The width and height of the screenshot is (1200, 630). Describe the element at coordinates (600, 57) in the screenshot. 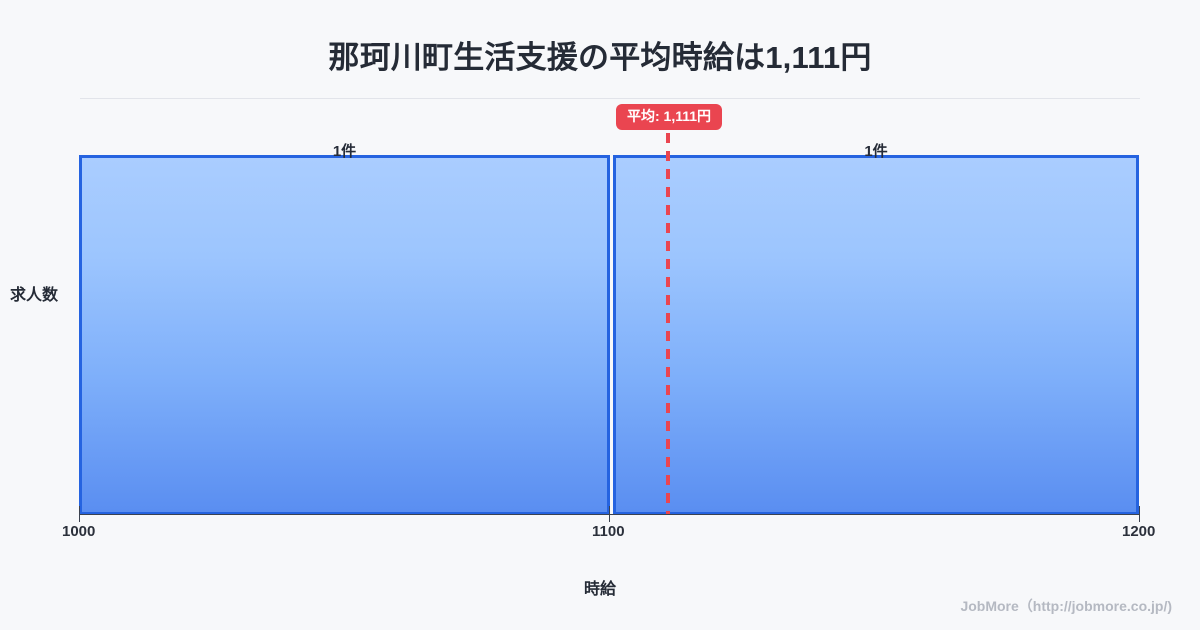

I see `page-title: 那珂川町生活支援の平均時給は1,111円` at that location.